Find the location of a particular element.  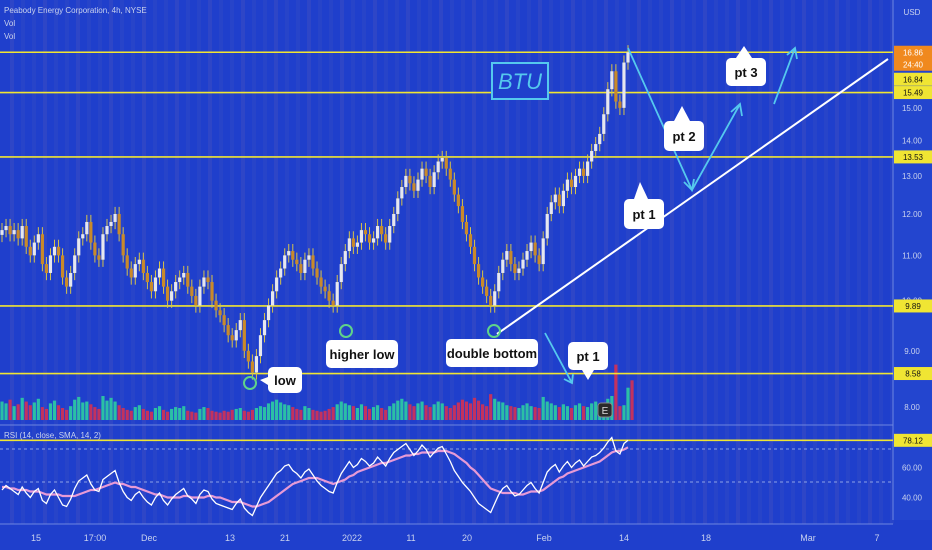

earnings-icon is located at coordinates (605, 410).